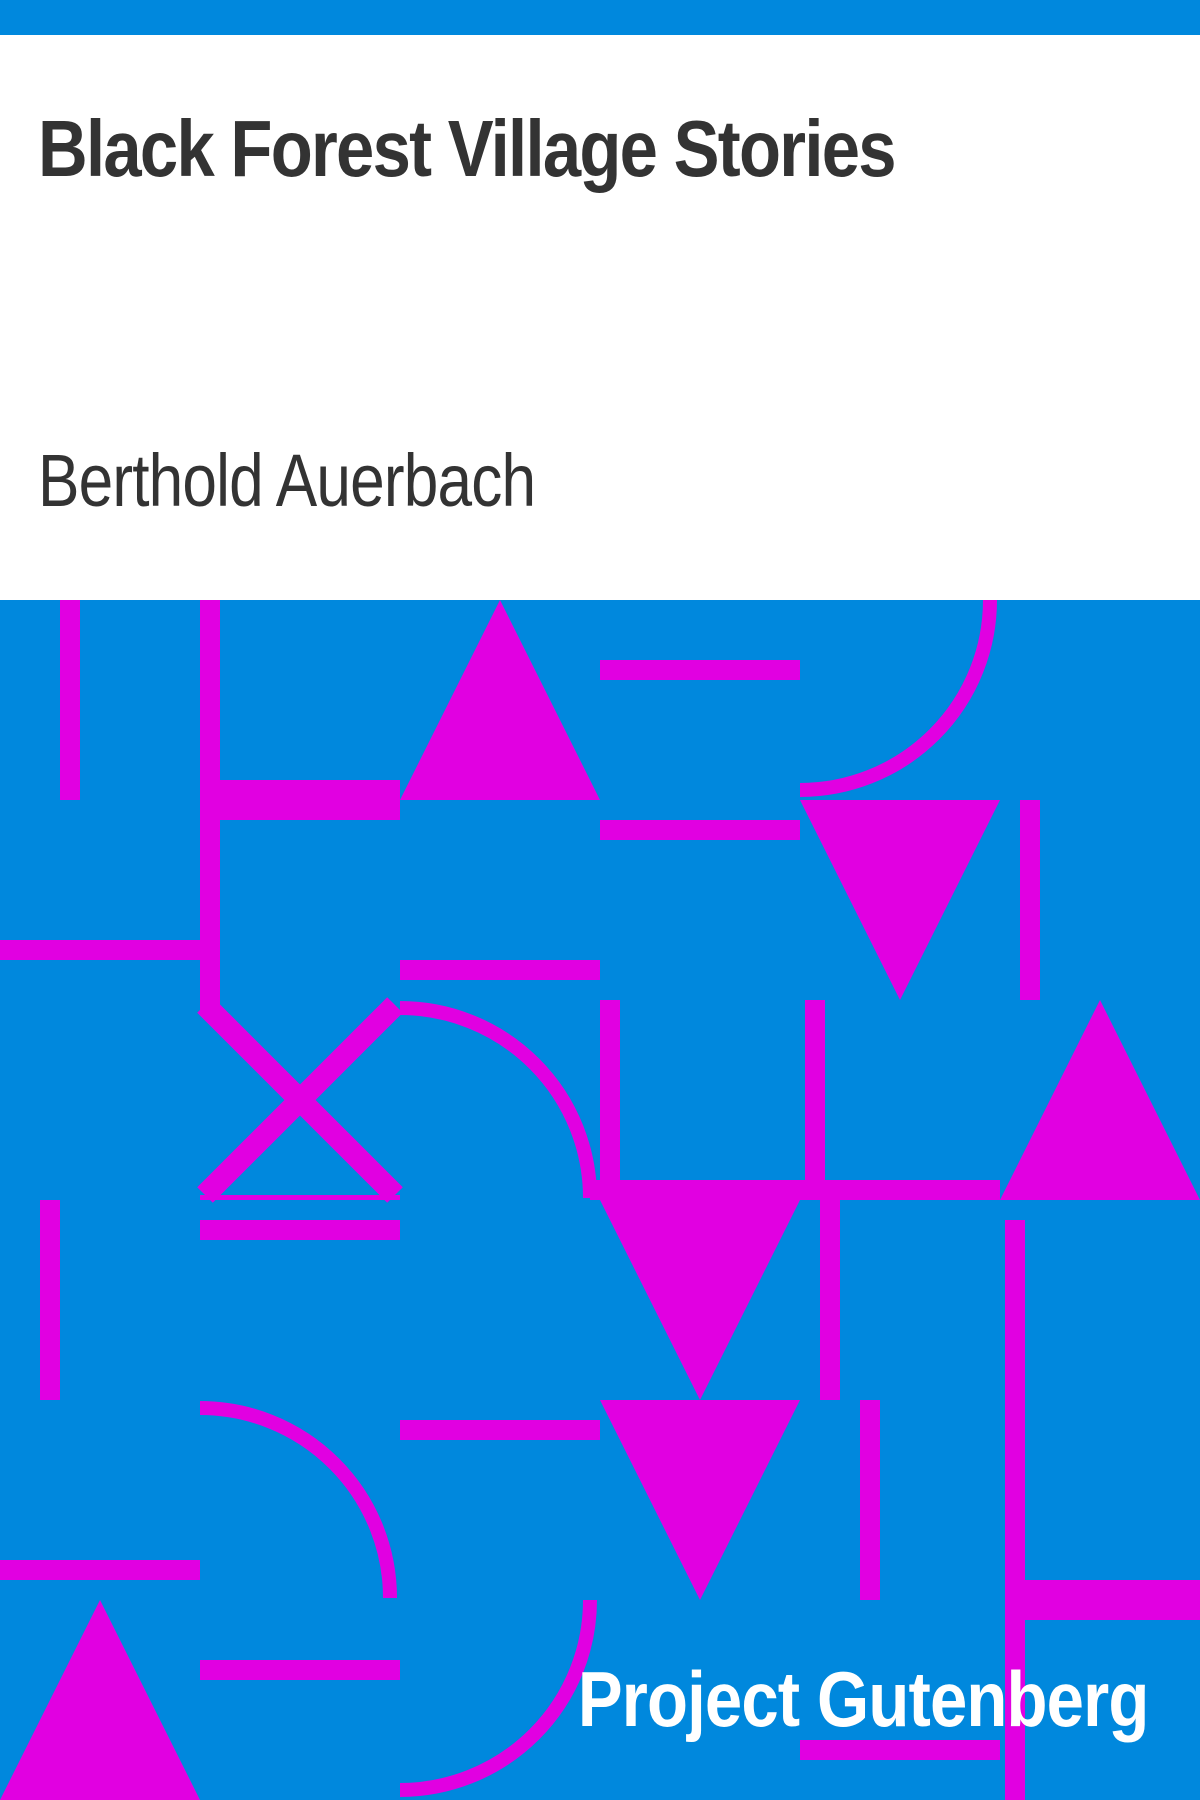  What do you see at coordinates (600, 17) in the screenshot?
I see `top-accent-bar` at bounding box center [600, 17].